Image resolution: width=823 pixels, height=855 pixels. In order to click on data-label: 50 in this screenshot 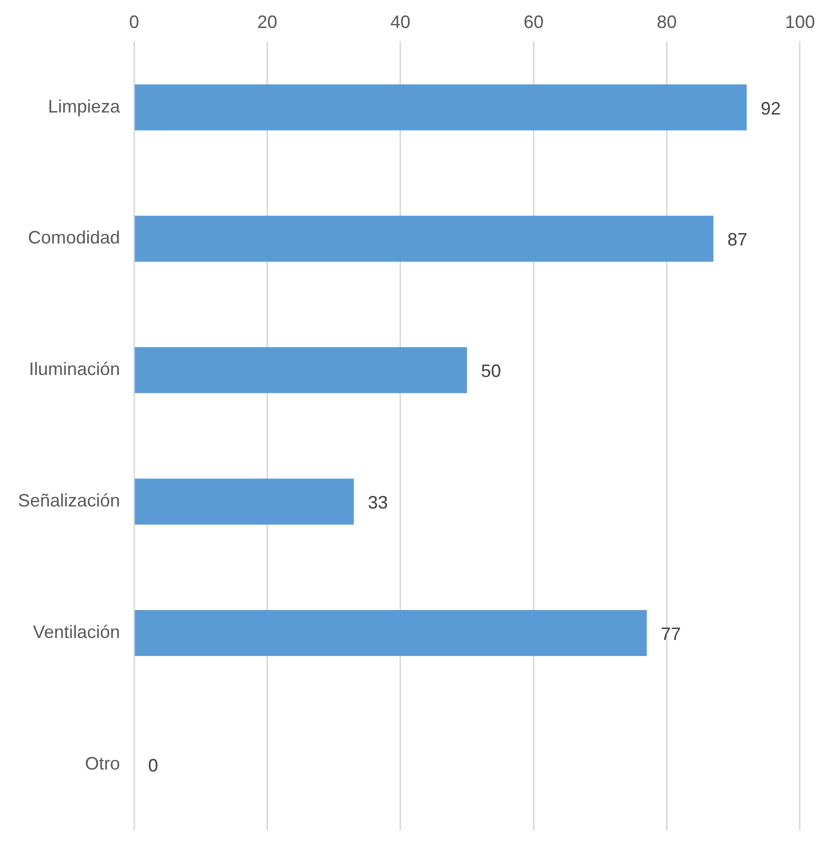, I will do `click(491, 371)`.